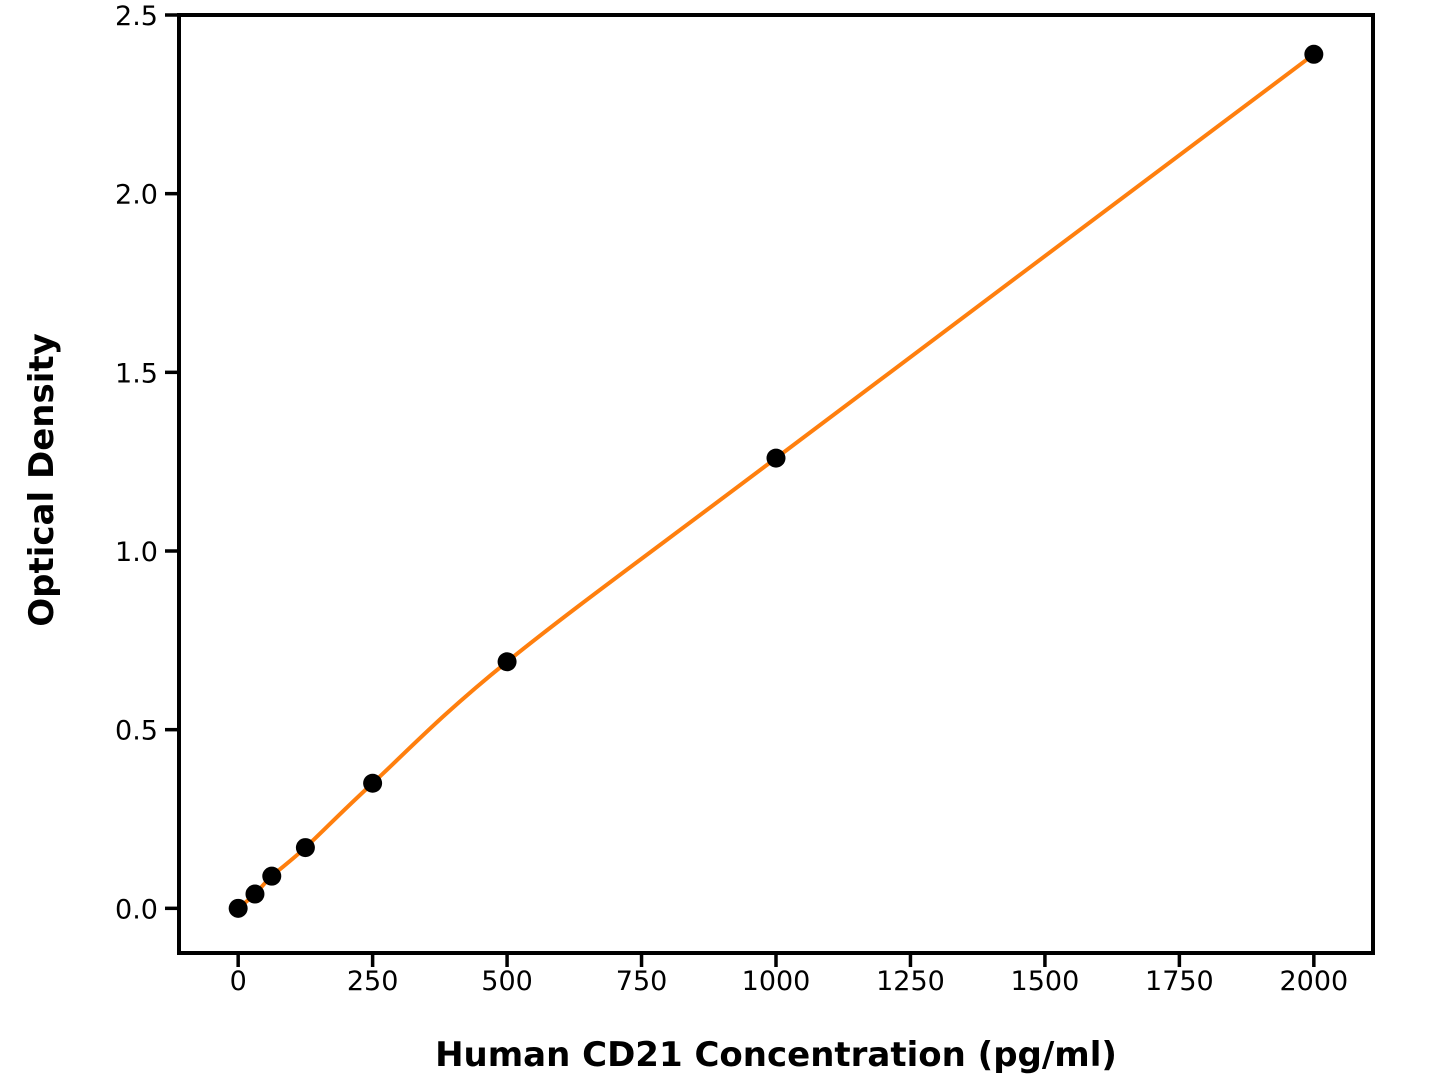 The height and width of the screenshot is (1084, 1445). Describe the element at coordinates (642, 981) in the screenshot. I see `x-tick-label: 750` at that location.